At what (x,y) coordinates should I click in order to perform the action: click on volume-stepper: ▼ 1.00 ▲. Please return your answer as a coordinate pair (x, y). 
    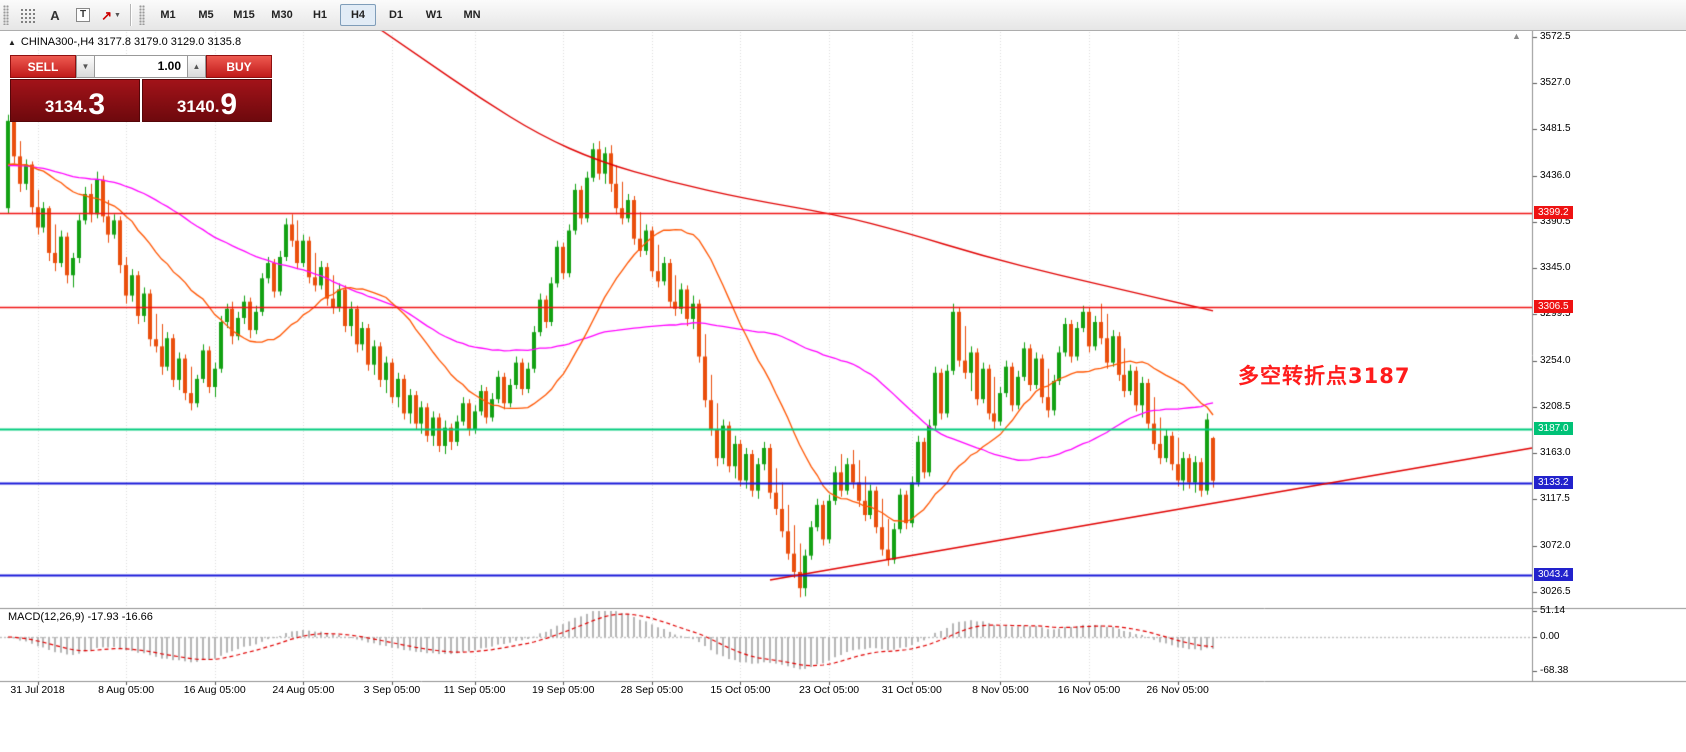
    Looking at the image, I should click on (141, 66).